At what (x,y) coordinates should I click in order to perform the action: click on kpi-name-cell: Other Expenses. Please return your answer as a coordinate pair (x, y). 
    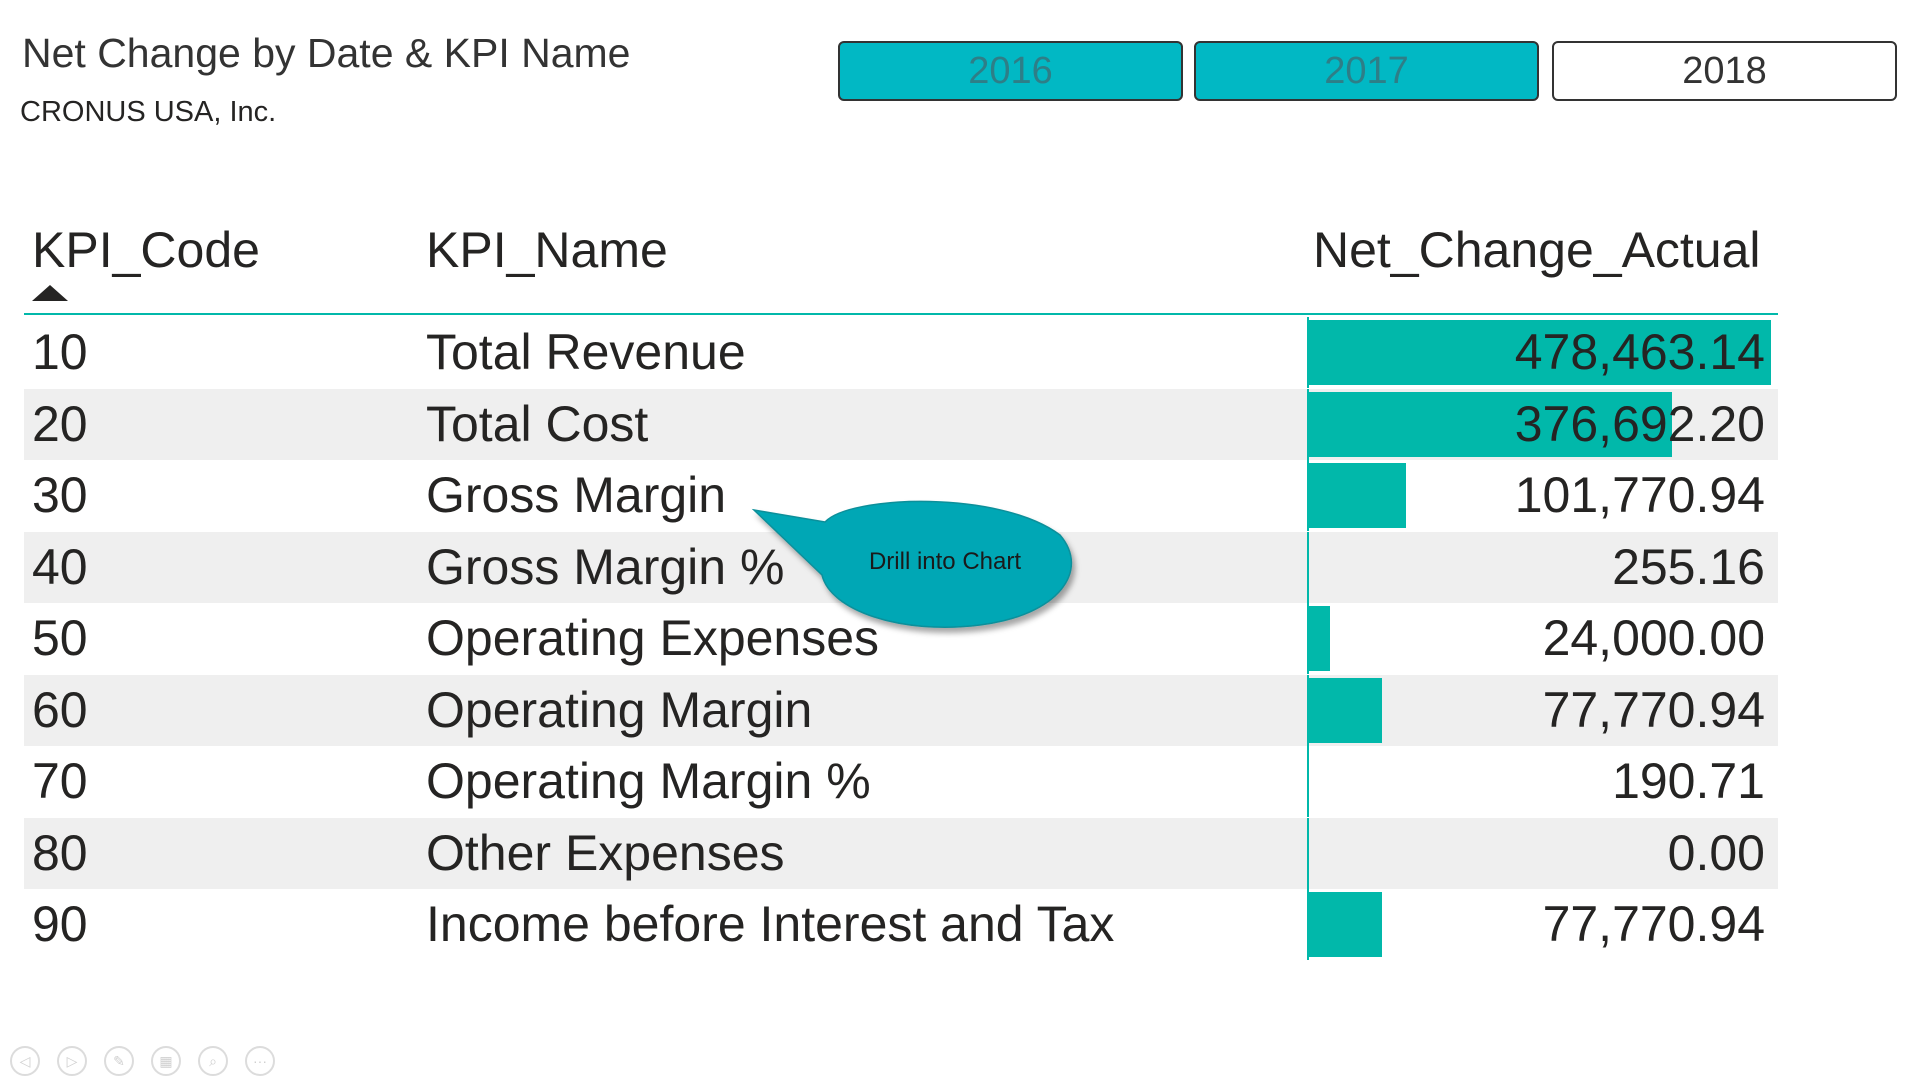
    Looking at the image, I should click on (605, 852).